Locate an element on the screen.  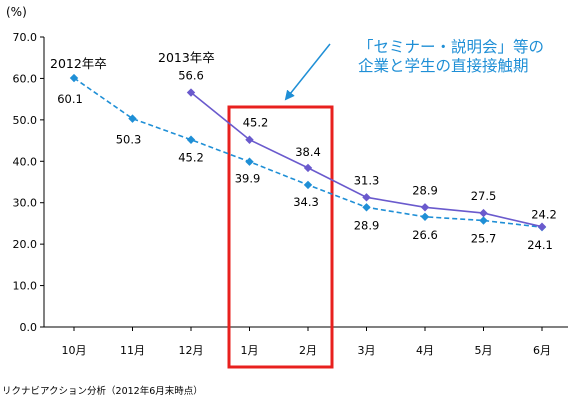
data-label: 39.9 is located at coordinates (248, 179).